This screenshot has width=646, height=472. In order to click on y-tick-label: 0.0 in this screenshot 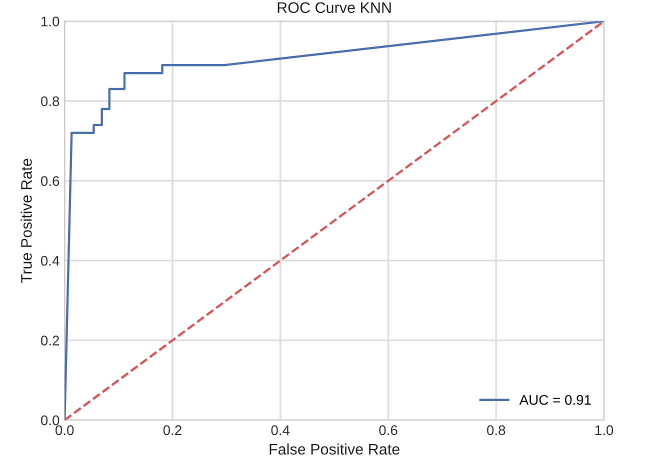, I will do `click(50, 420)`.